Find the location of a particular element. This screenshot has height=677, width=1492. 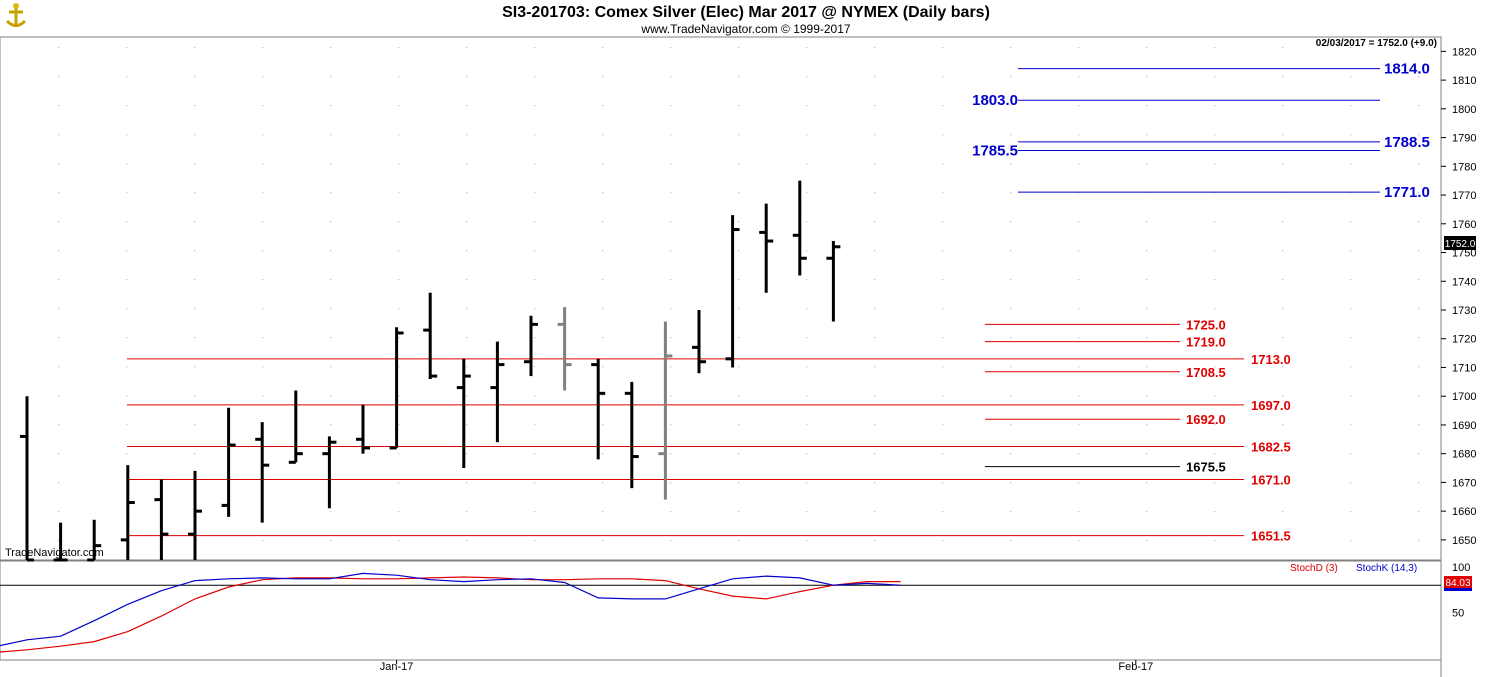

chart-subtitle: www.TradeNavigator.com © 1999-2017 is located at coordinates (746, 29).